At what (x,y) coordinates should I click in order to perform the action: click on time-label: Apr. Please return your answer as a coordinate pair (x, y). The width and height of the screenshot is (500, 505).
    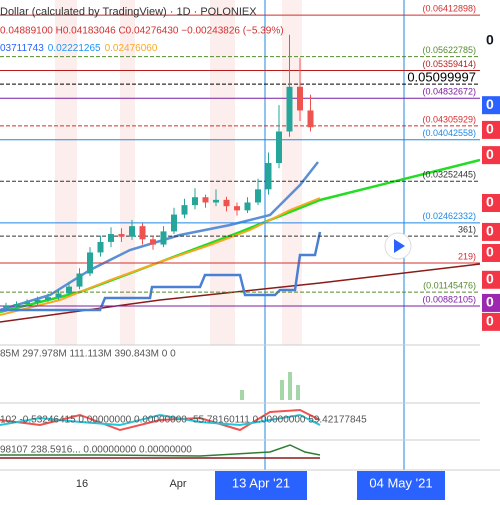
    Looking at the image, I should click on (177, 484).